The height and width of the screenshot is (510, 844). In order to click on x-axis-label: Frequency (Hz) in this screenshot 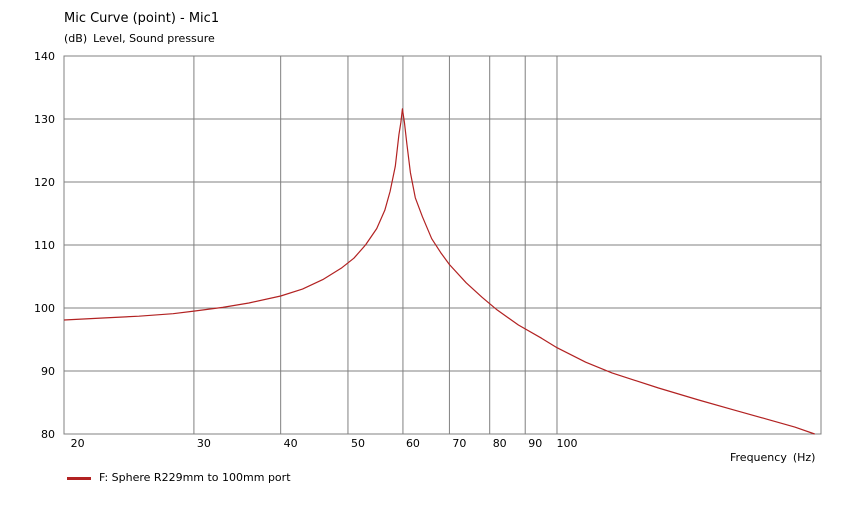, I will do `click(772, 457)`.